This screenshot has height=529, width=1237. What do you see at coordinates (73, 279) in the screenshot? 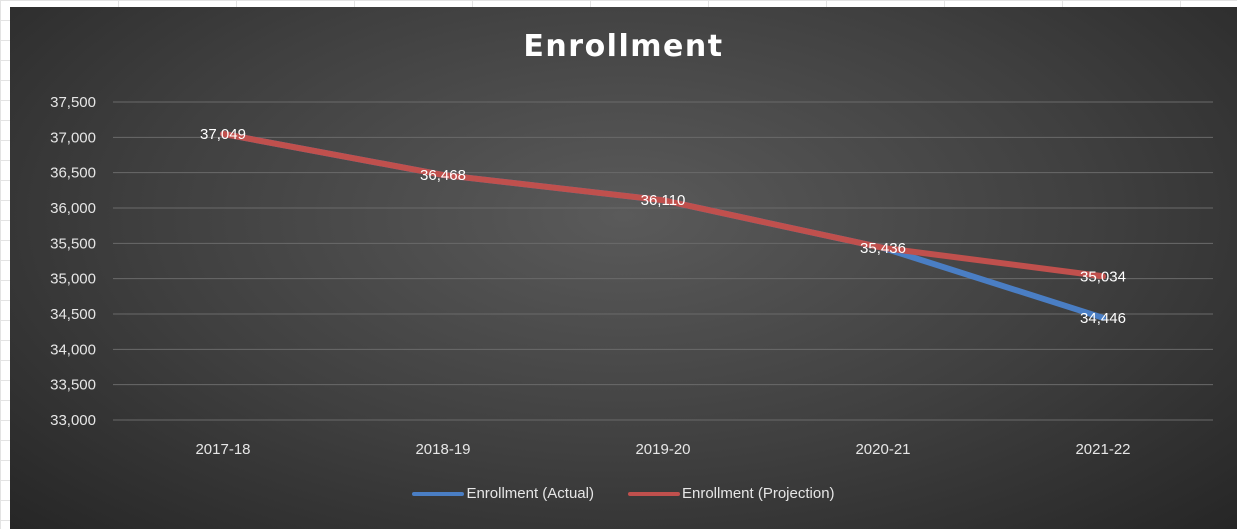
I see `y-tick-label: 35,000` at bounding box center [73, 279].